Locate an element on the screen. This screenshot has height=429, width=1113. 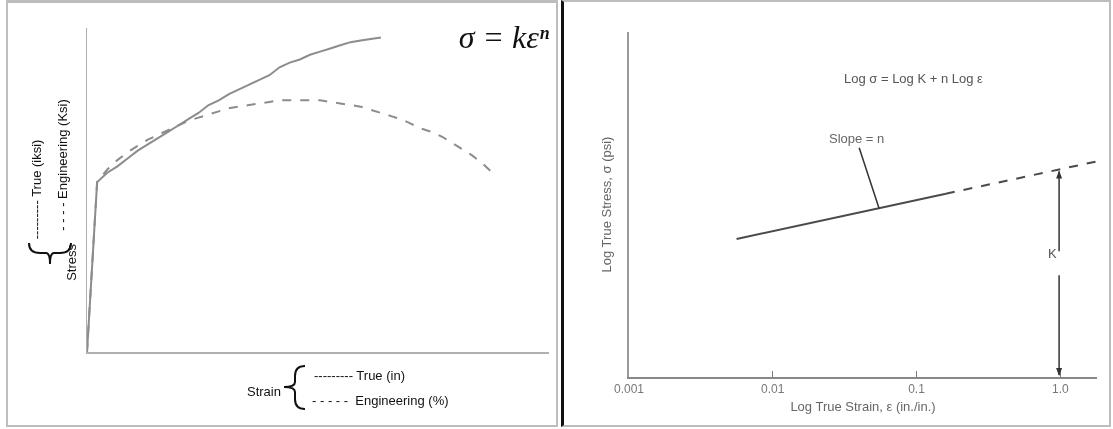
x-tick-label: 0.001 is located at coordinates (629, 389).